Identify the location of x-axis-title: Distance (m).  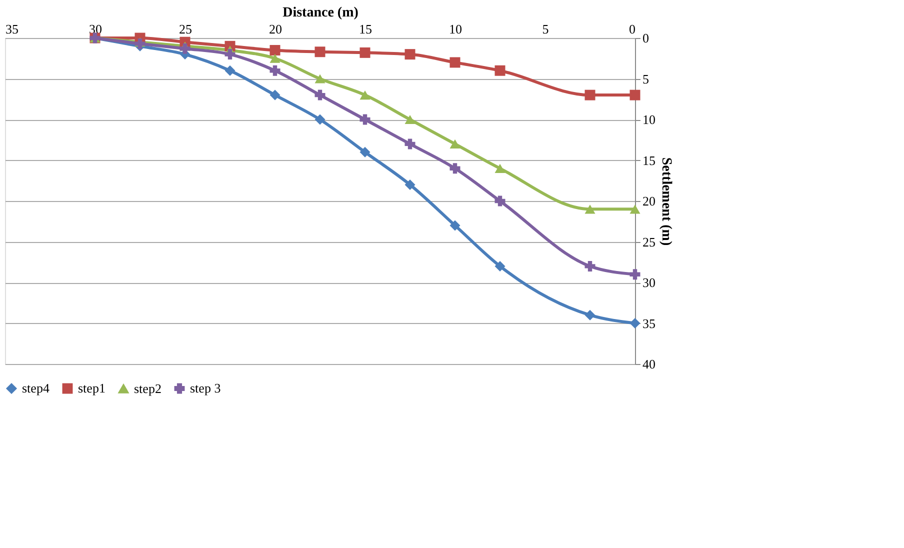
(320, 13).